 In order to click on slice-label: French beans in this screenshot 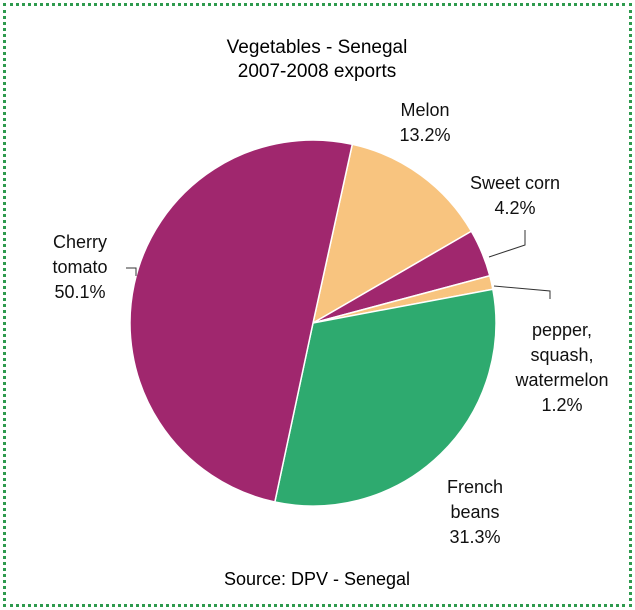, I will do `click(475, 499)`.